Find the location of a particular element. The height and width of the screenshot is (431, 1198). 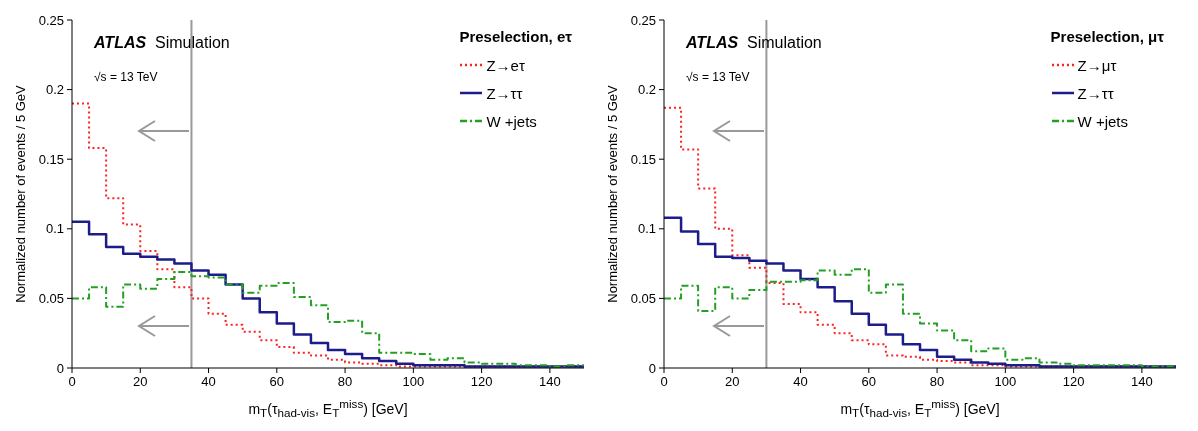

legend-label: Z→eτ is located at coordinates (505, 65).